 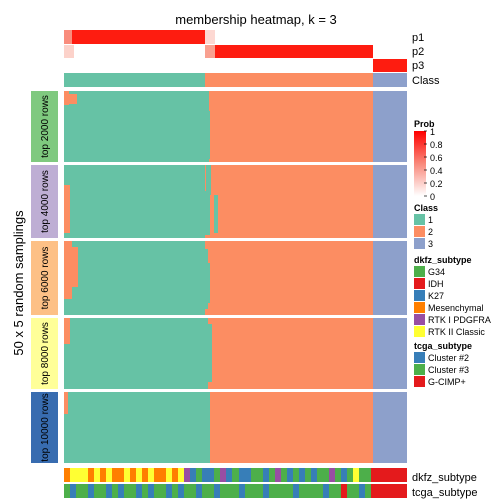 What do you see at coordinates (420, 163) in the screenshot?
I see `legend-prob-gradient` at bounding box center [420, 163].